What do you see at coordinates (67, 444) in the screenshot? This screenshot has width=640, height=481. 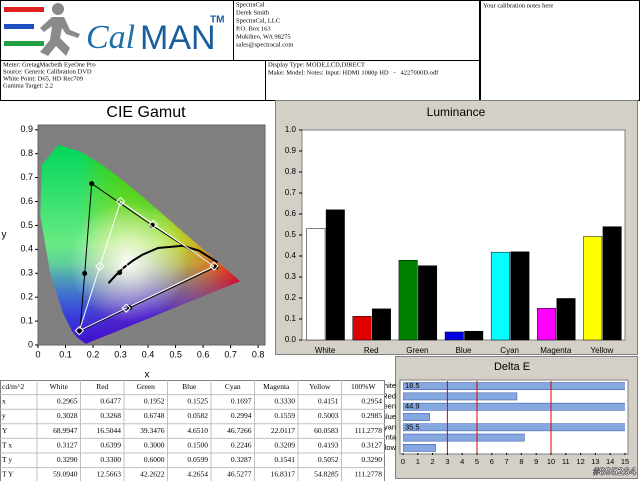 I see `table-cell: 0.3127` at bounding box center [67, 444].